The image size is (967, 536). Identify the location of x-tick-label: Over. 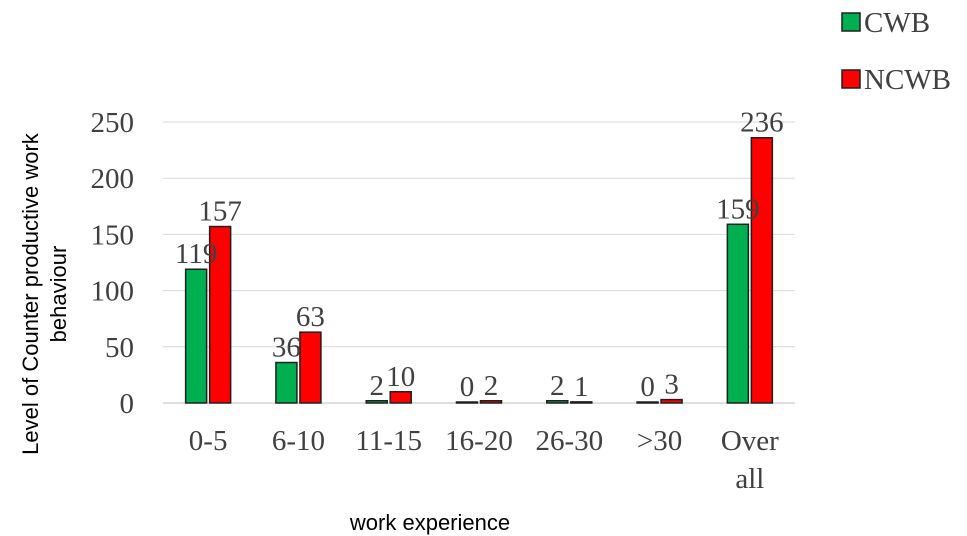
(750, 441).